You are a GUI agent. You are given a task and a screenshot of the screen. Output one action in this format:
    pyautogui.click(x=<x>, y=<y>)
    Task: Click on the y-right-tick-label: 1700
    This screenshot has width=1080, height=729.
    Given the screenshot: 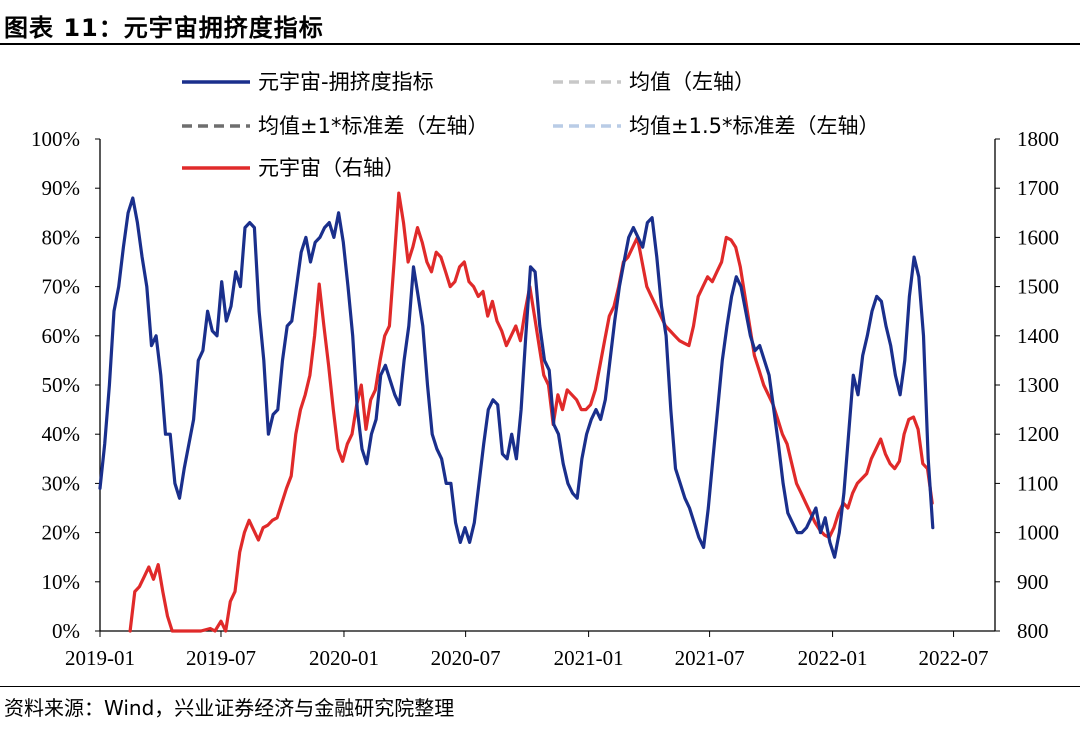 What is the action you would take?
    pyautogui.click(x=1038, y=188)
    